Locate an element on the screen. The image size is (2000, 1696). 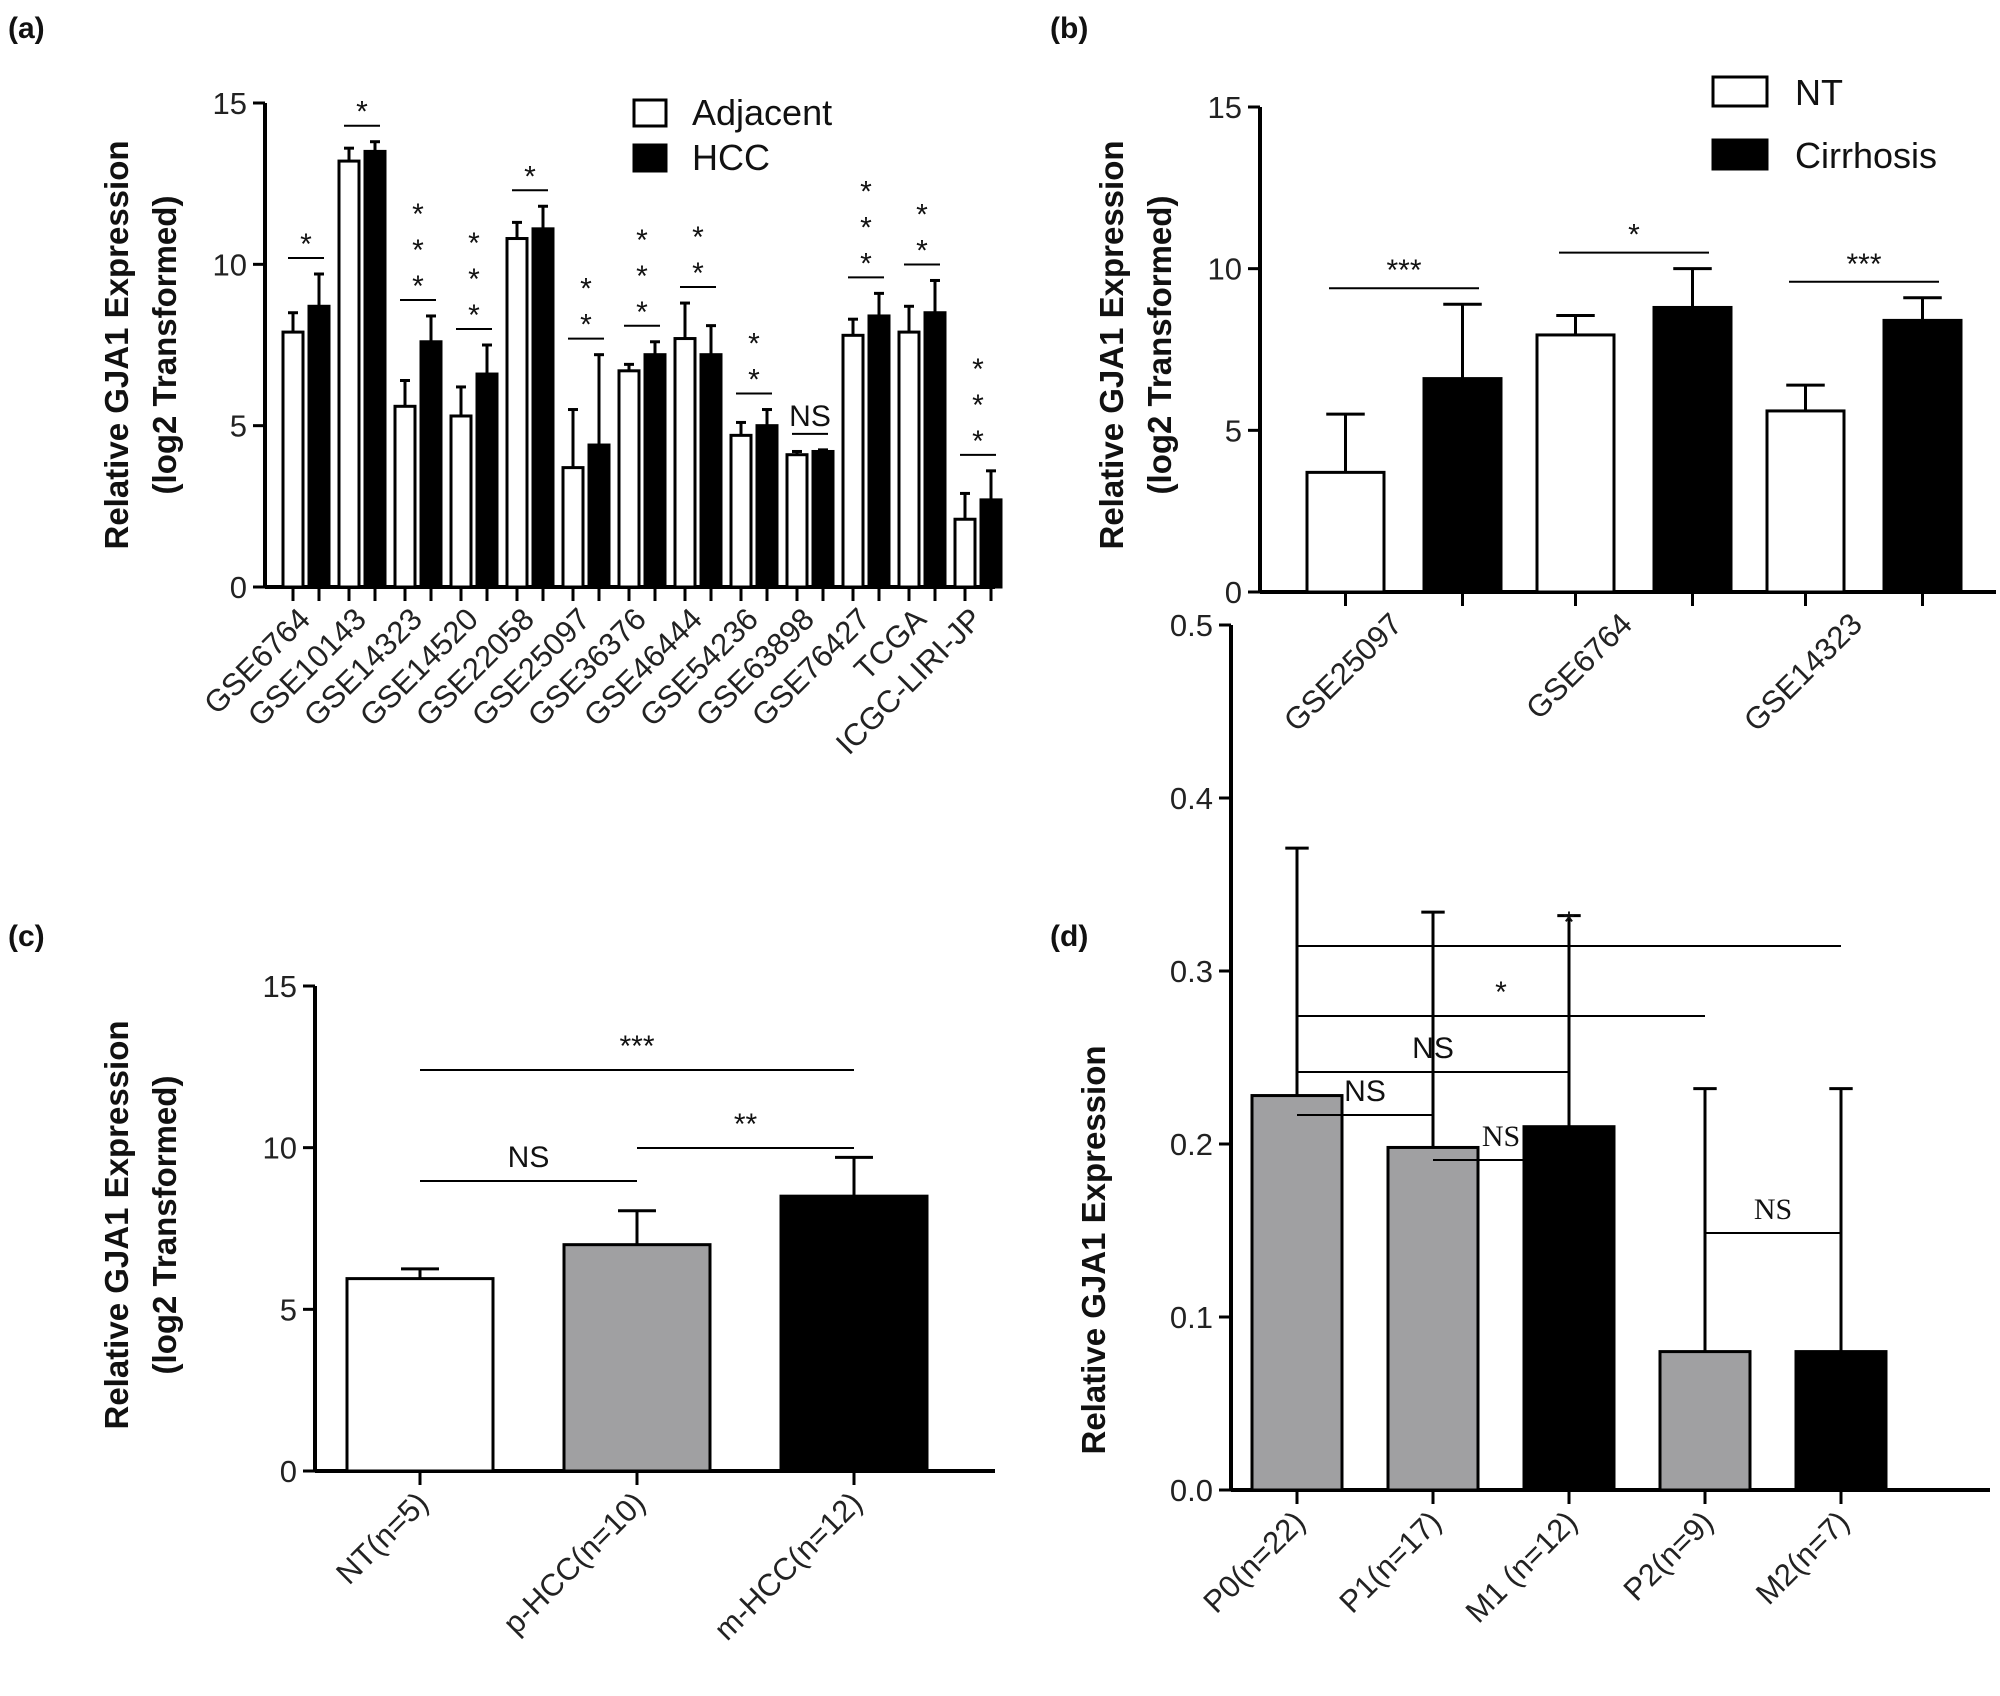
y-tick-label: 0.3 is located at coordinates (1191, 971).